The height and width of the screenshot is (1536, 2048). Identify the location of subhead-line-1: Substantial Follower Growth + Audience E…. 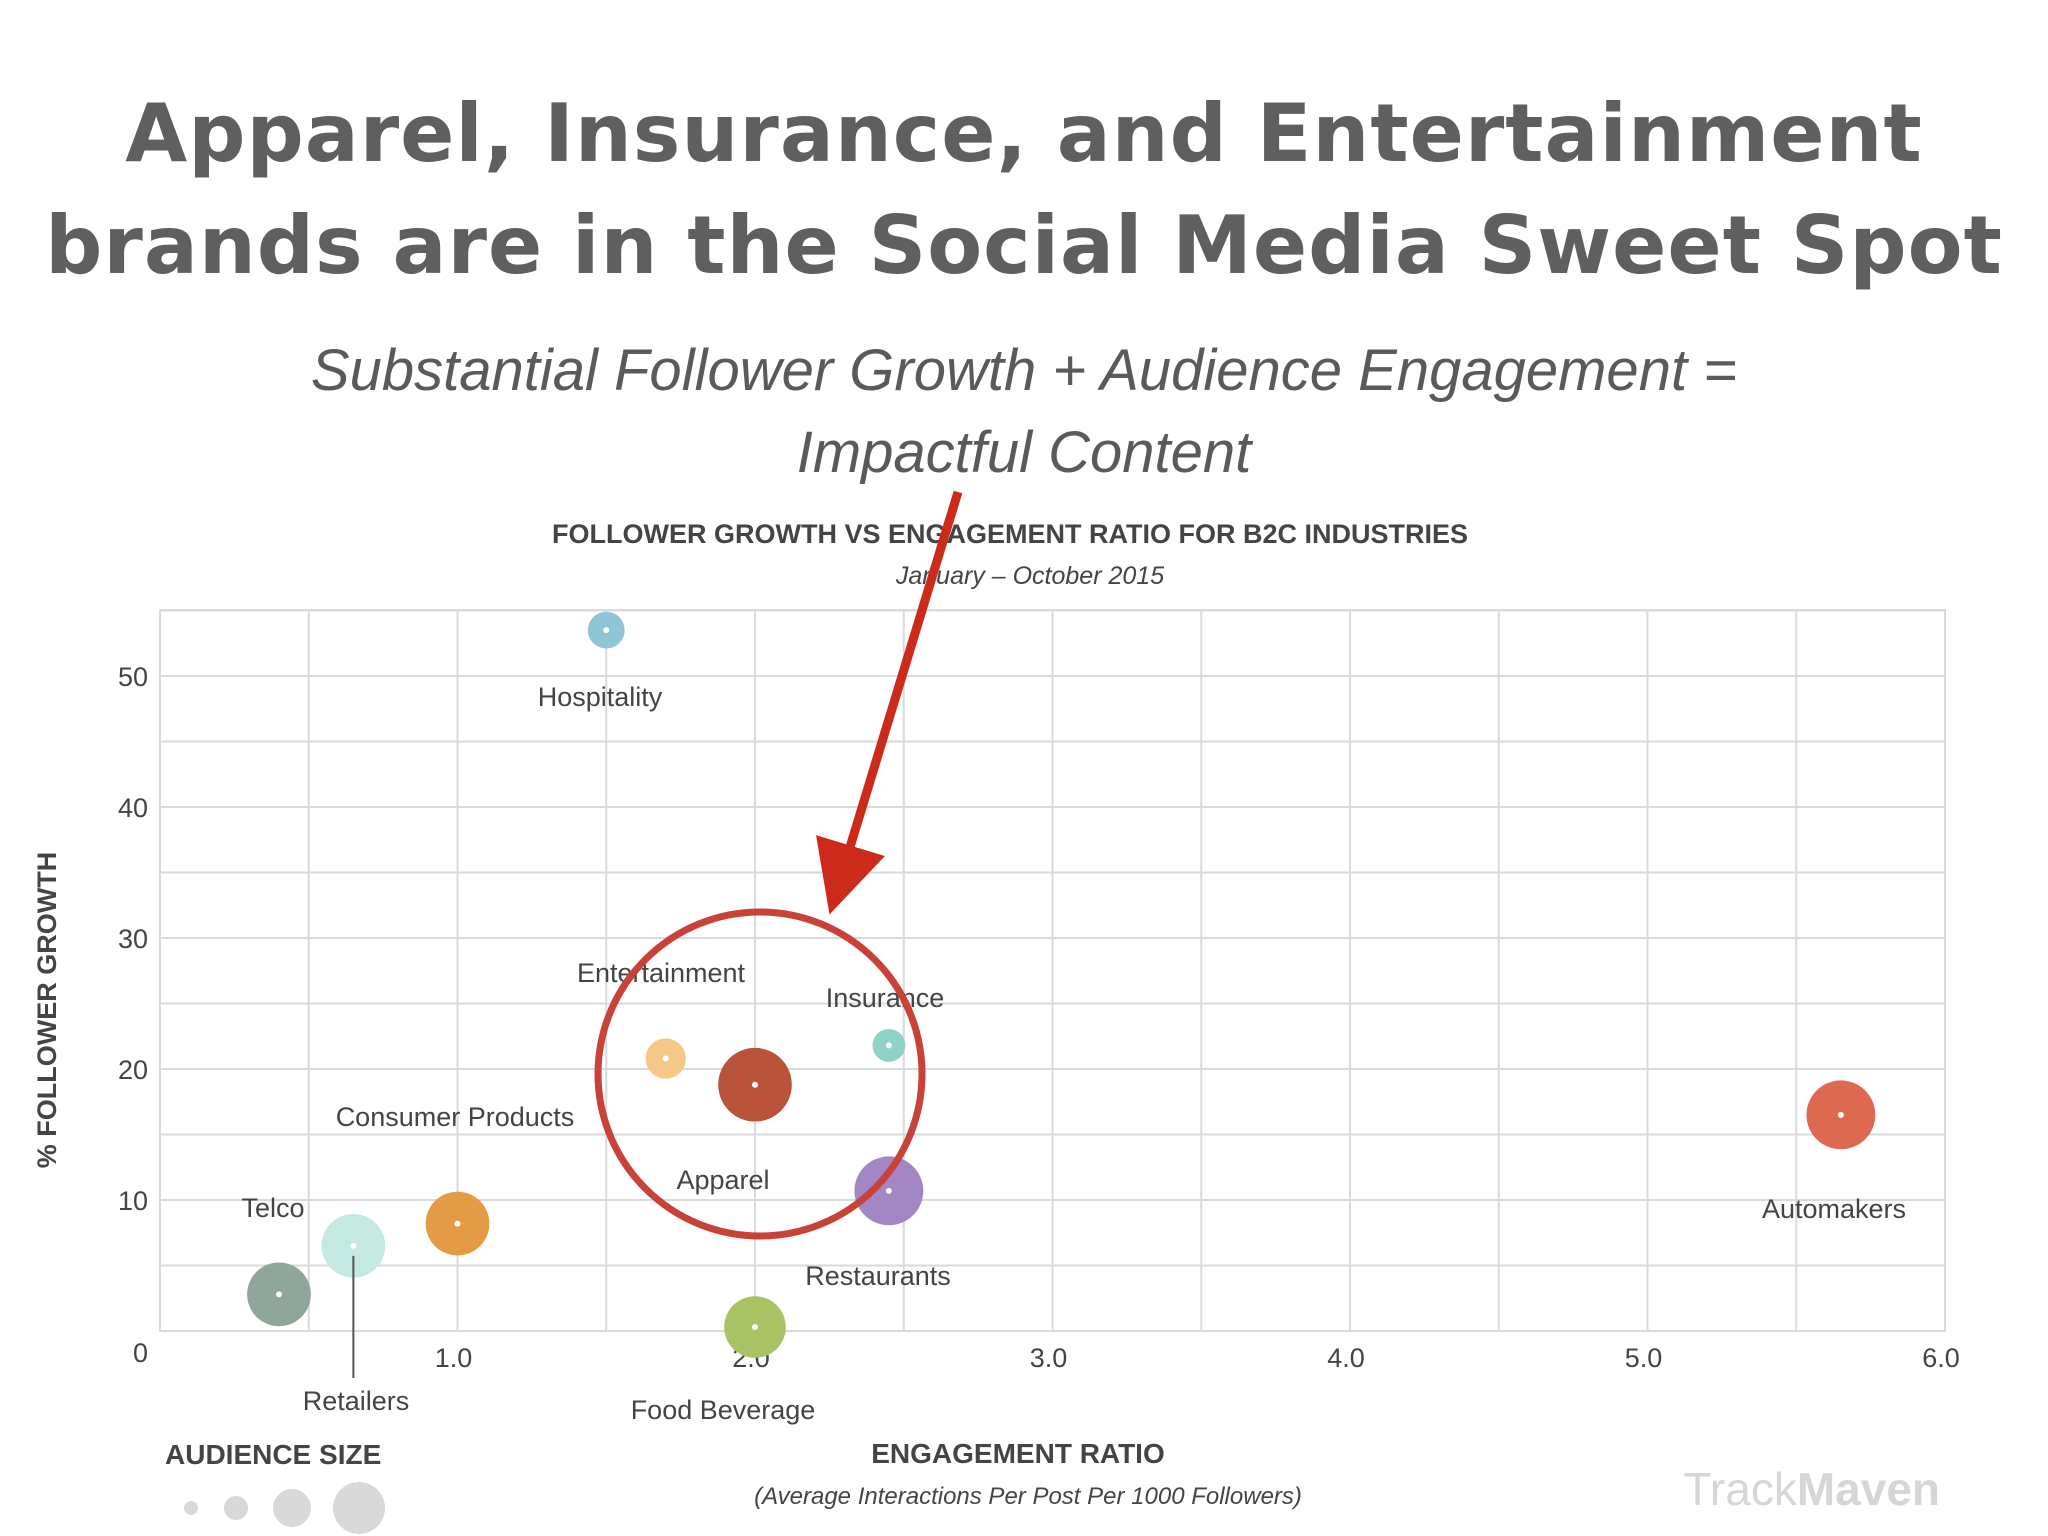
(1024, 370).